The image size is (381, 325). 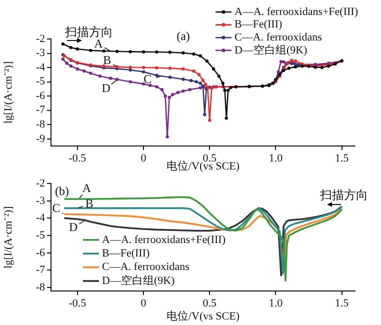 What do you see at coordinates (183, 36) in the screenshot?
I see `chart-title: (a)` at bounding box center [183, 36].